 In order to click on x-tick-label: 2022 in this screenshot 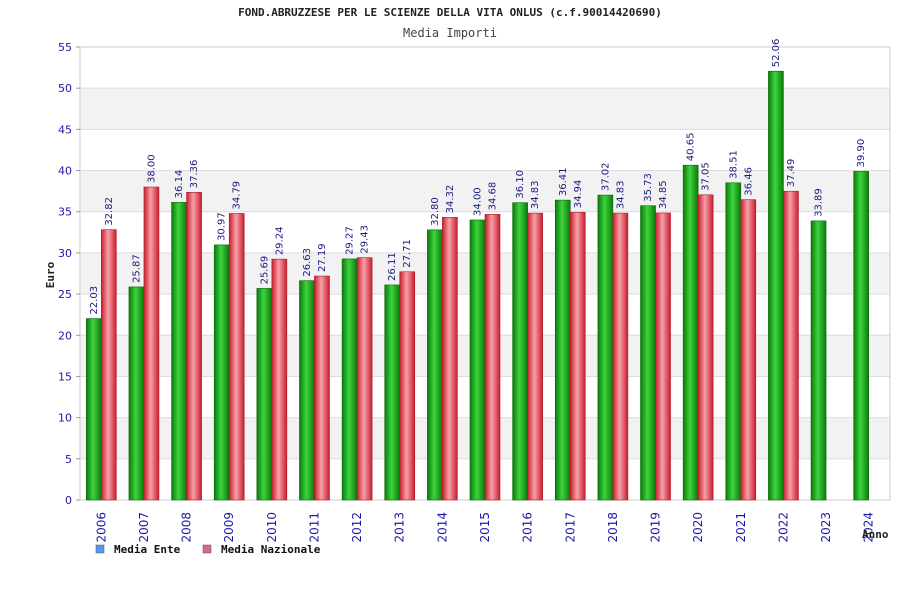, I will do `click(783, 527)`.